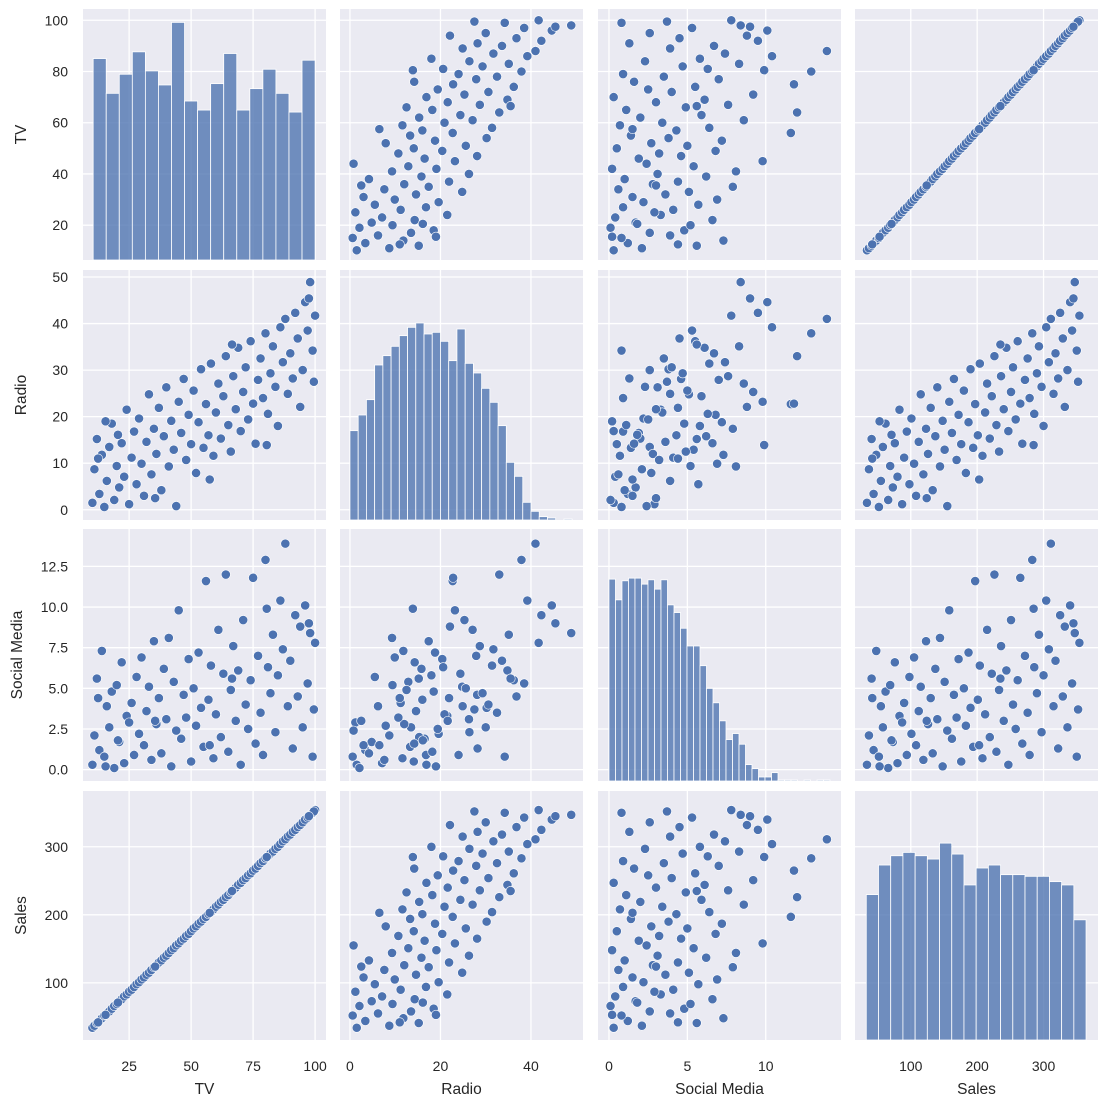 This screenshot has height=1105, width=1110. Describe the element at coordinates (719, 395) in the screenshot. I see `panel-background` at that location.